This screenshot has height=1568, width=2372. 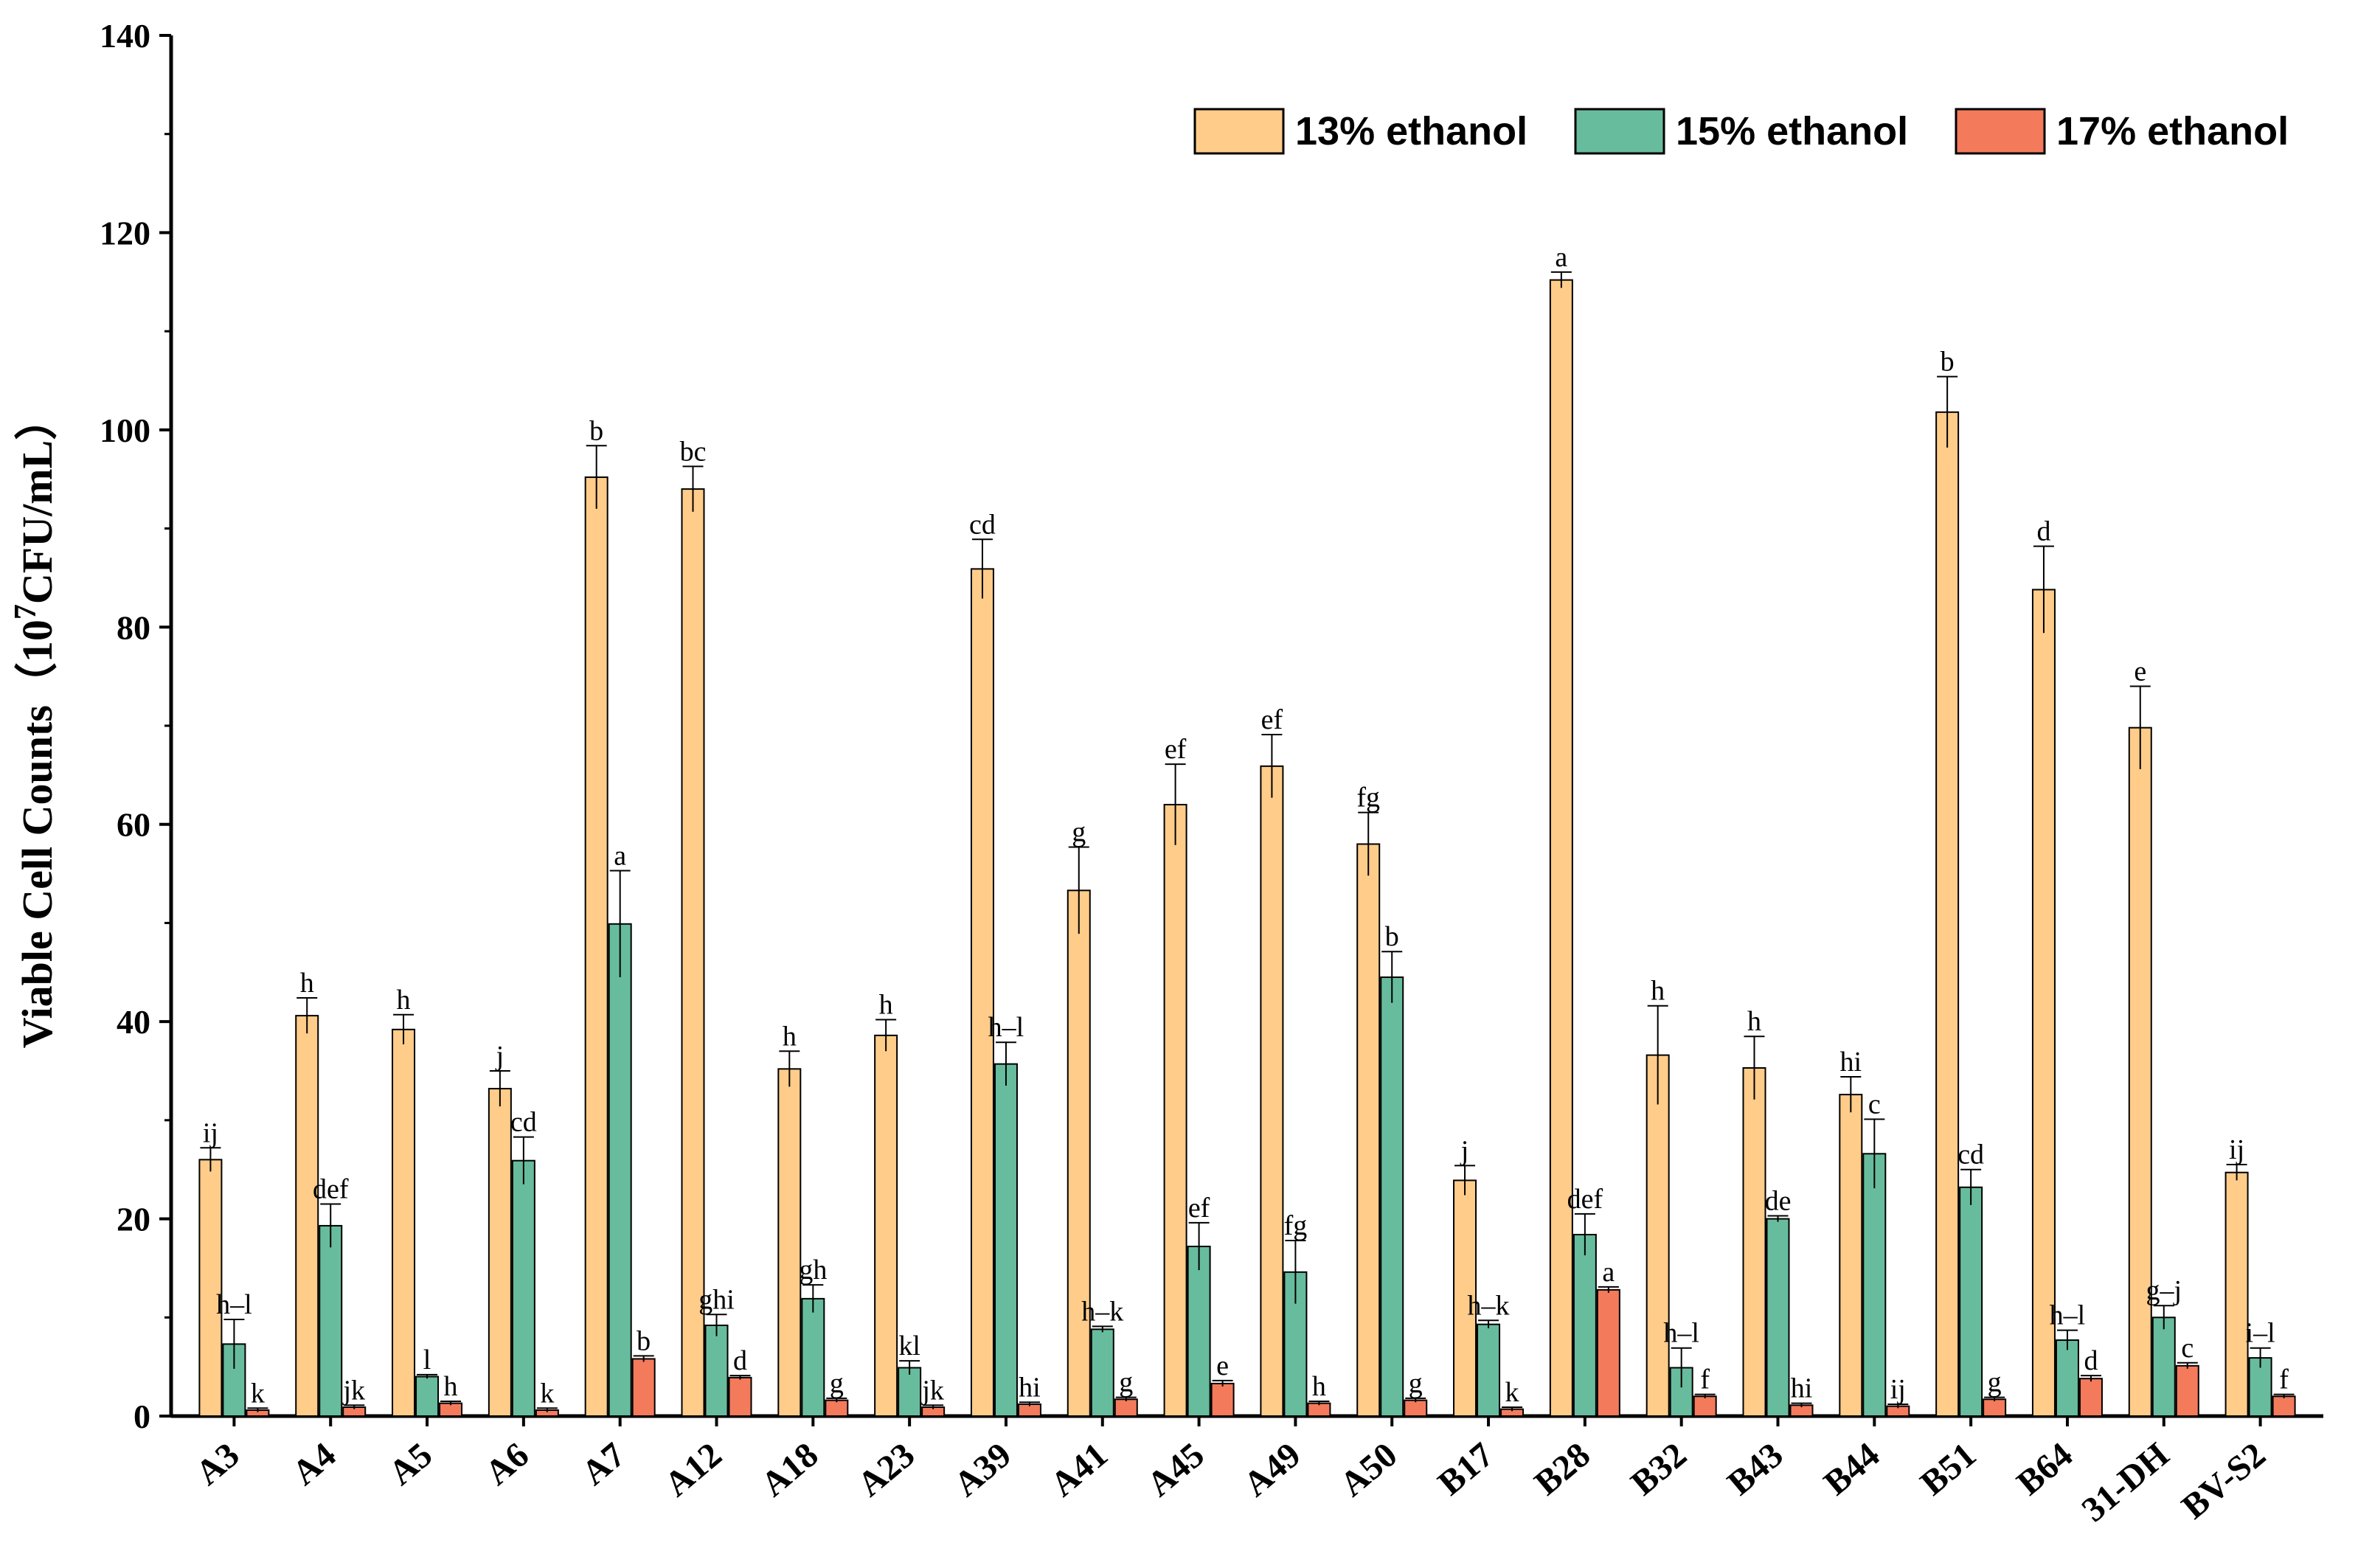 I want to click on x-category-label: B28, so click(x=1563, y=1469).